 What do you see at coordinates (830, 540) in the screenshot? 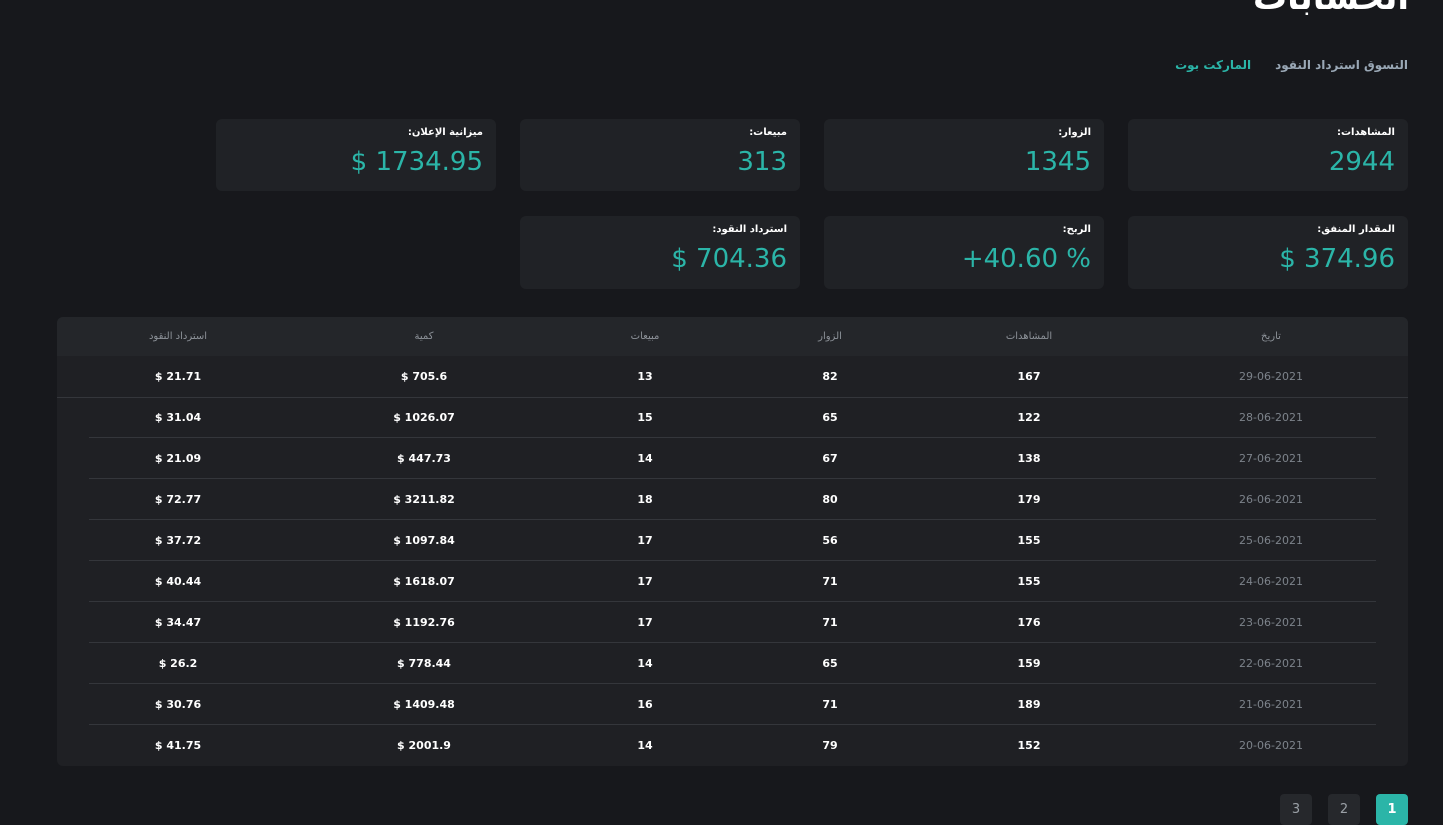
I see `cell-visitors: 56` at bounding box center [830, 540].